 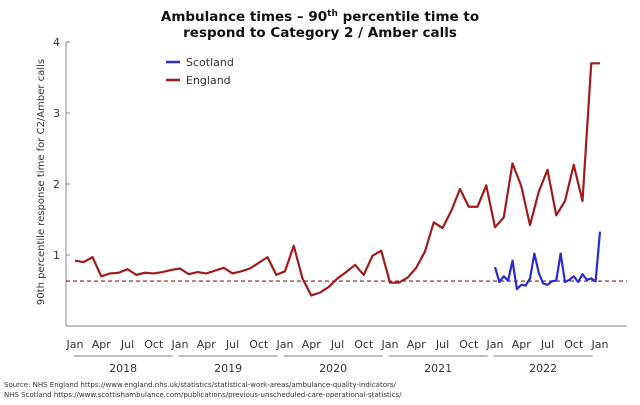 What do you see at coordinates (208, 80) in the screenshot?
I see `legend-label-england: England` at bounding box center [208, 80].